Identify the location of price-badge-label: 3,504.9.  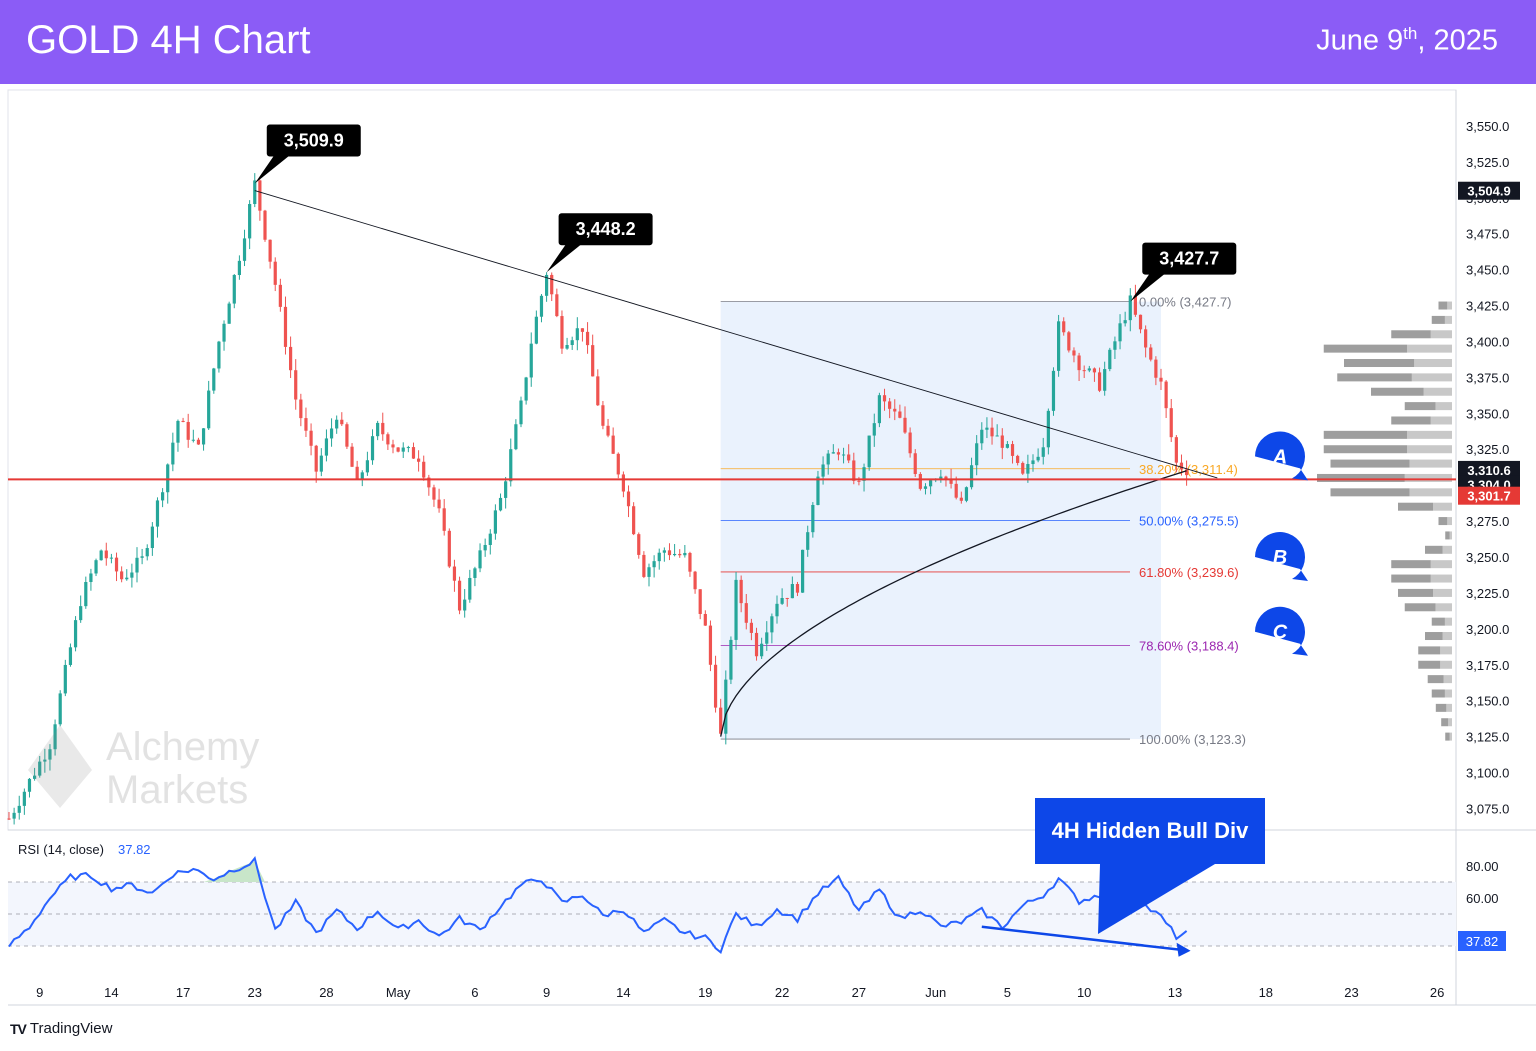
(1488, 191).